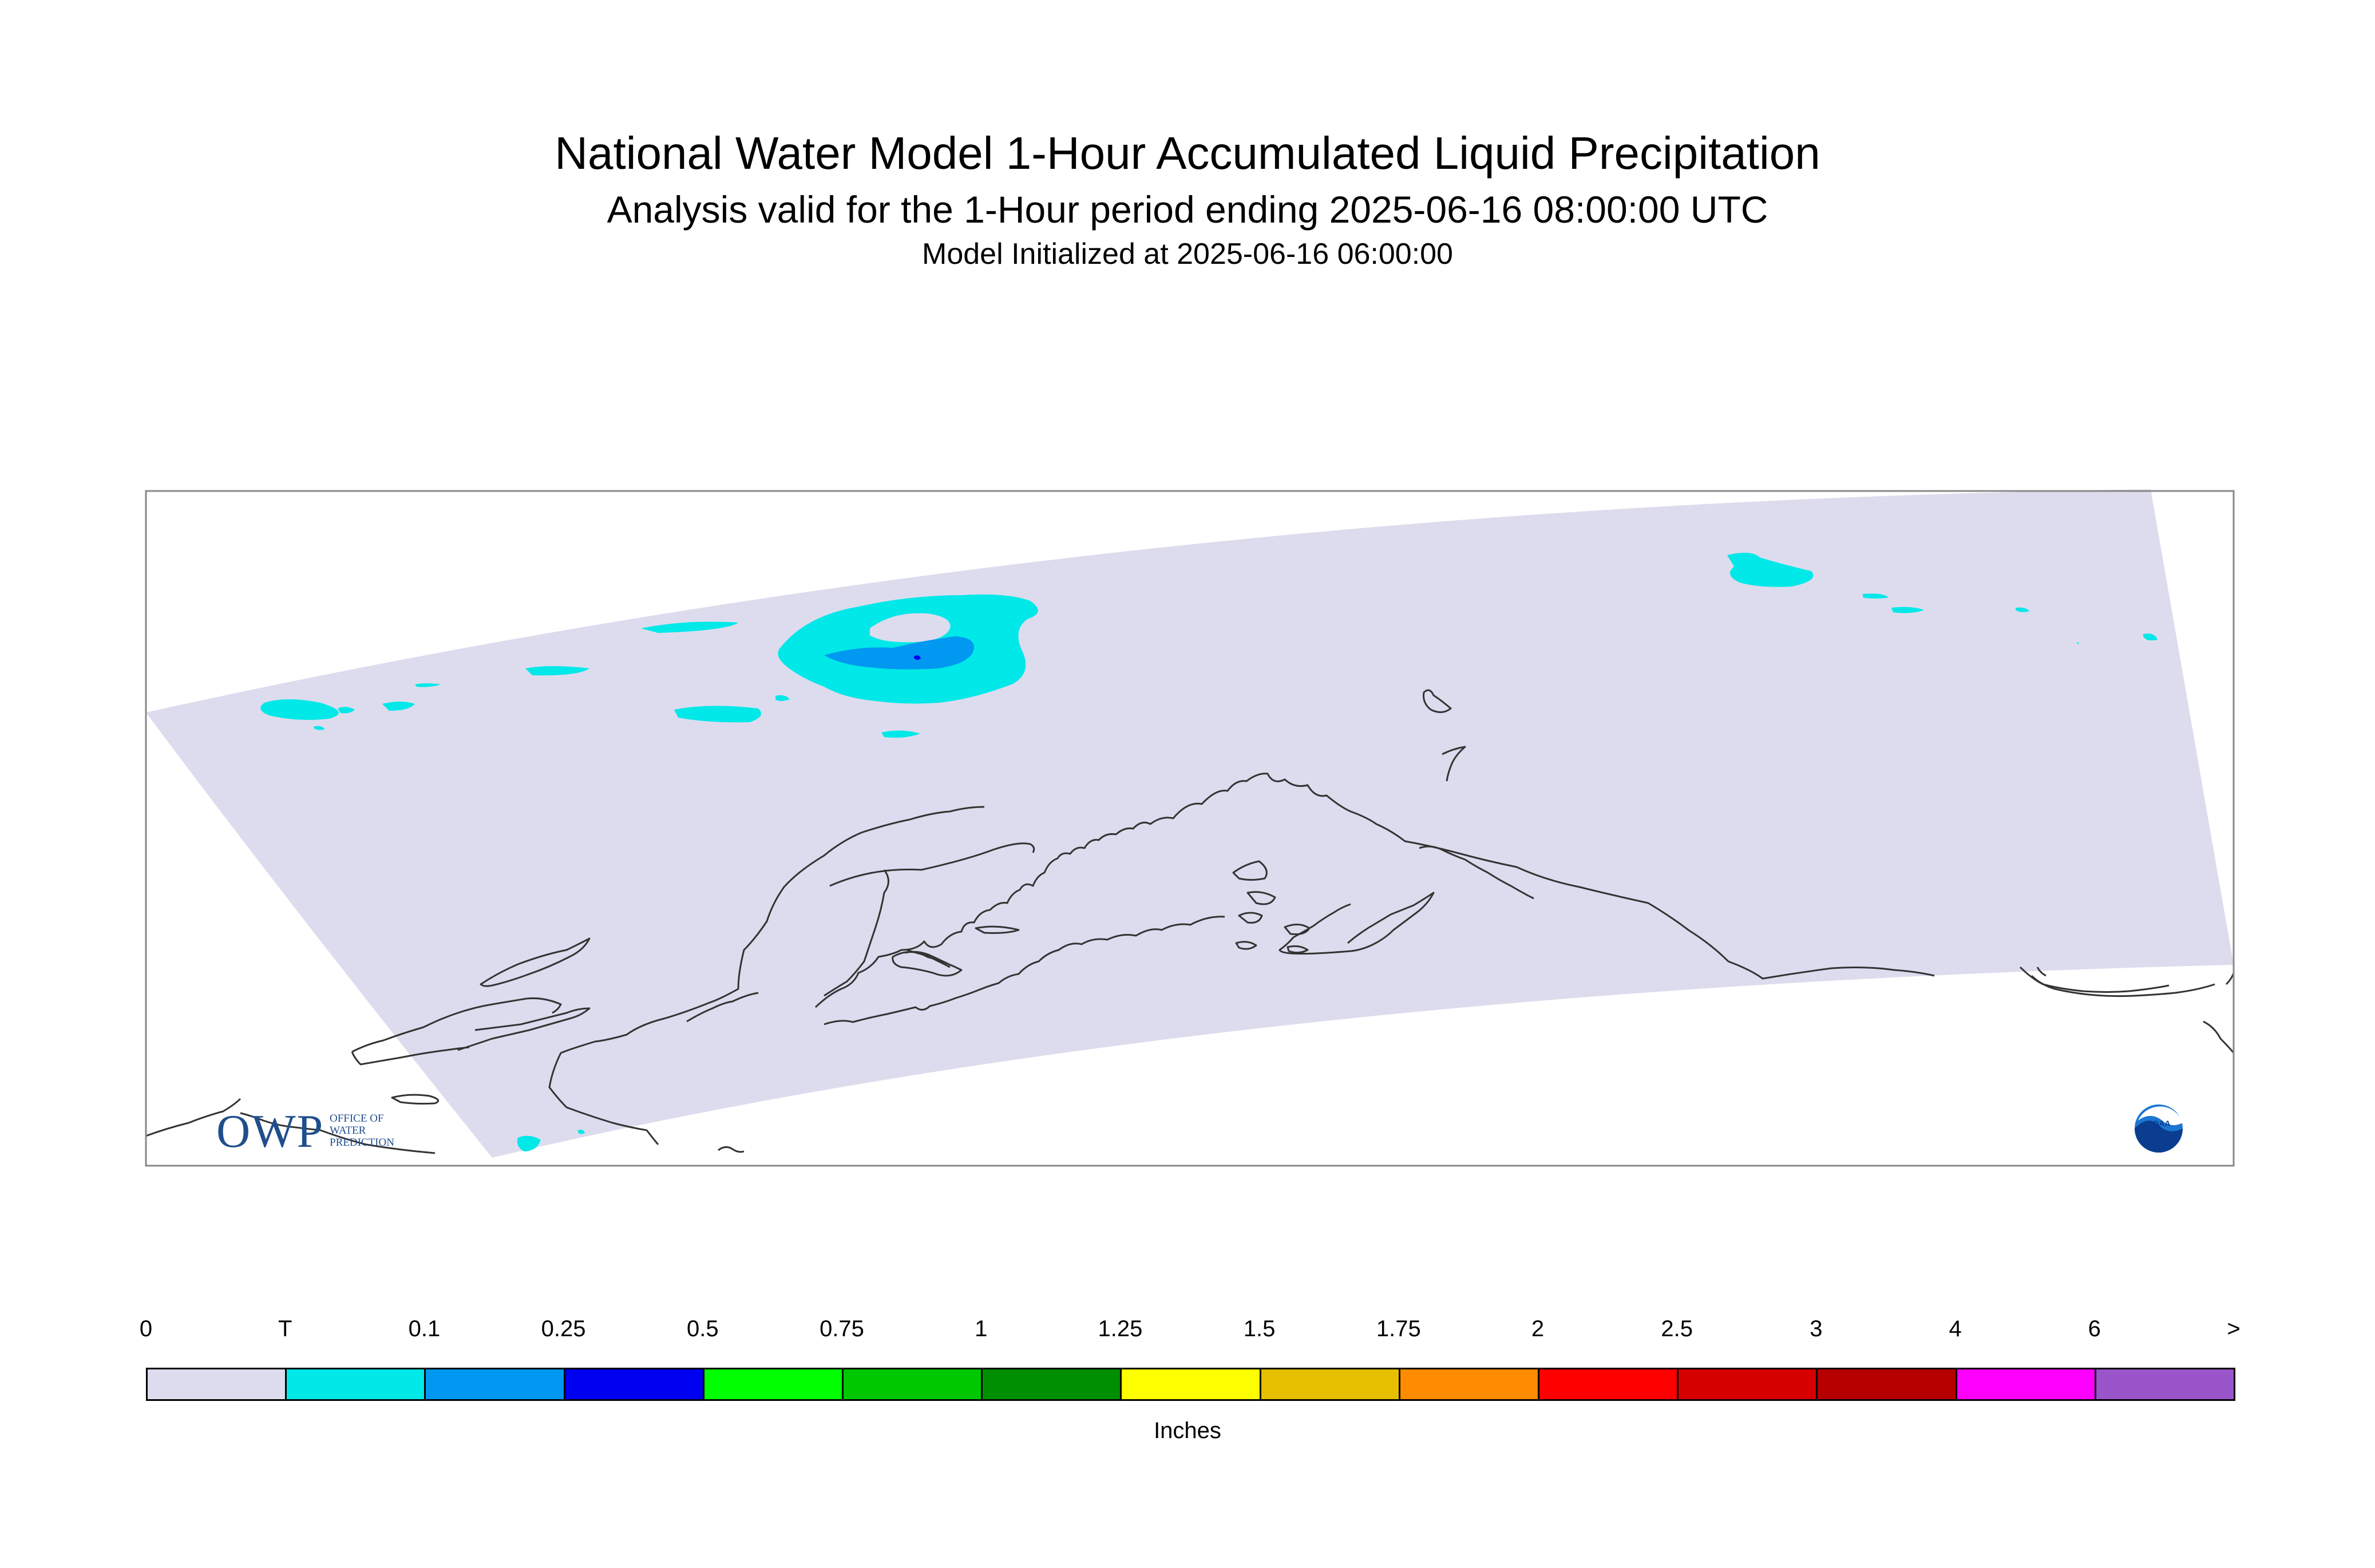 The width and height of the screenshot is (2375, 1568). What do you see at coordinates (2159, 1123) in the screenshot?
I see `noaa-logo-text: NOAA` at bounding box center [2159, 1123].